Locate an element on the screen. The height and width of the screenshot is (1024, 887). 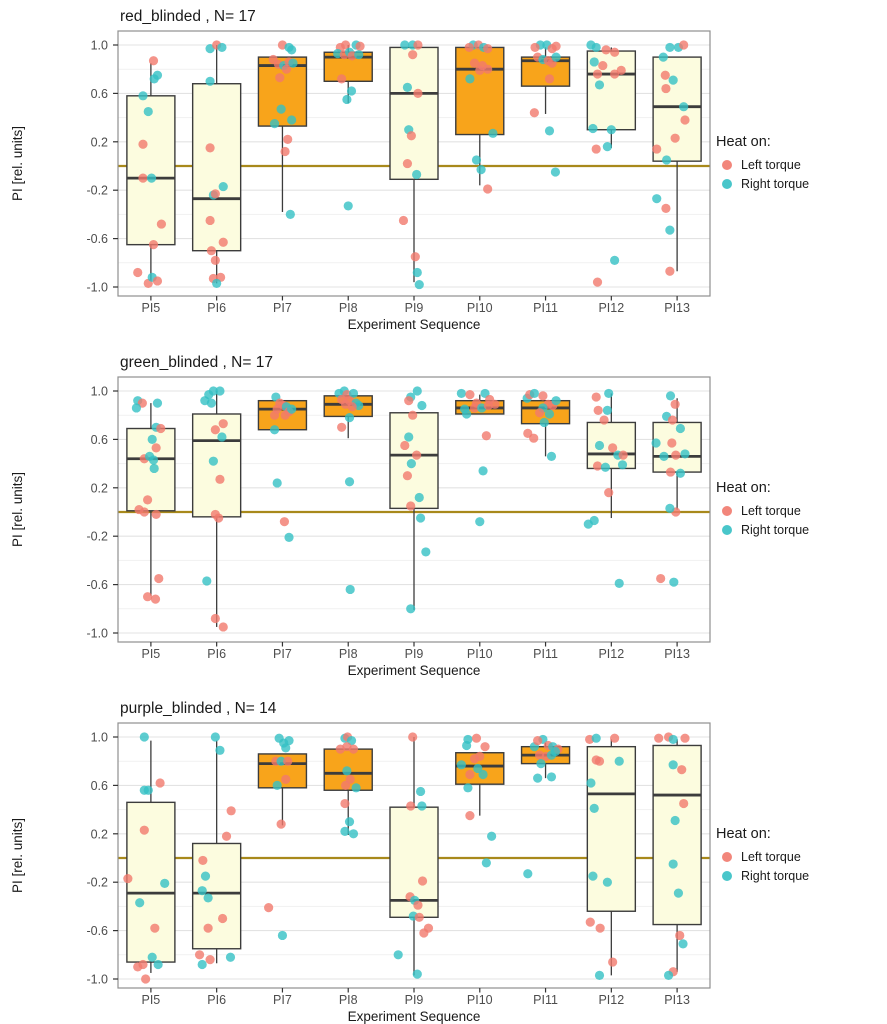
y-tick-label: 0.6 is located at coordinates (99, 440).